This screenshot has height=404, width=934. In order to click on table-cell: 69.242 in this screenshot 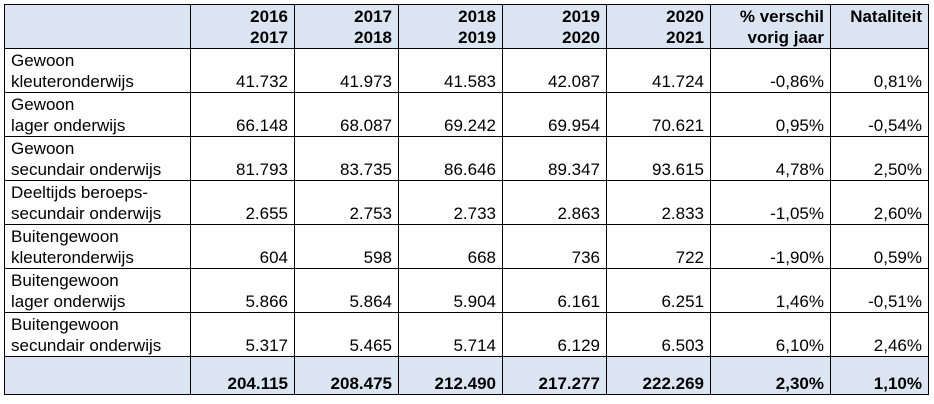, I will do `click(450, 114)`.